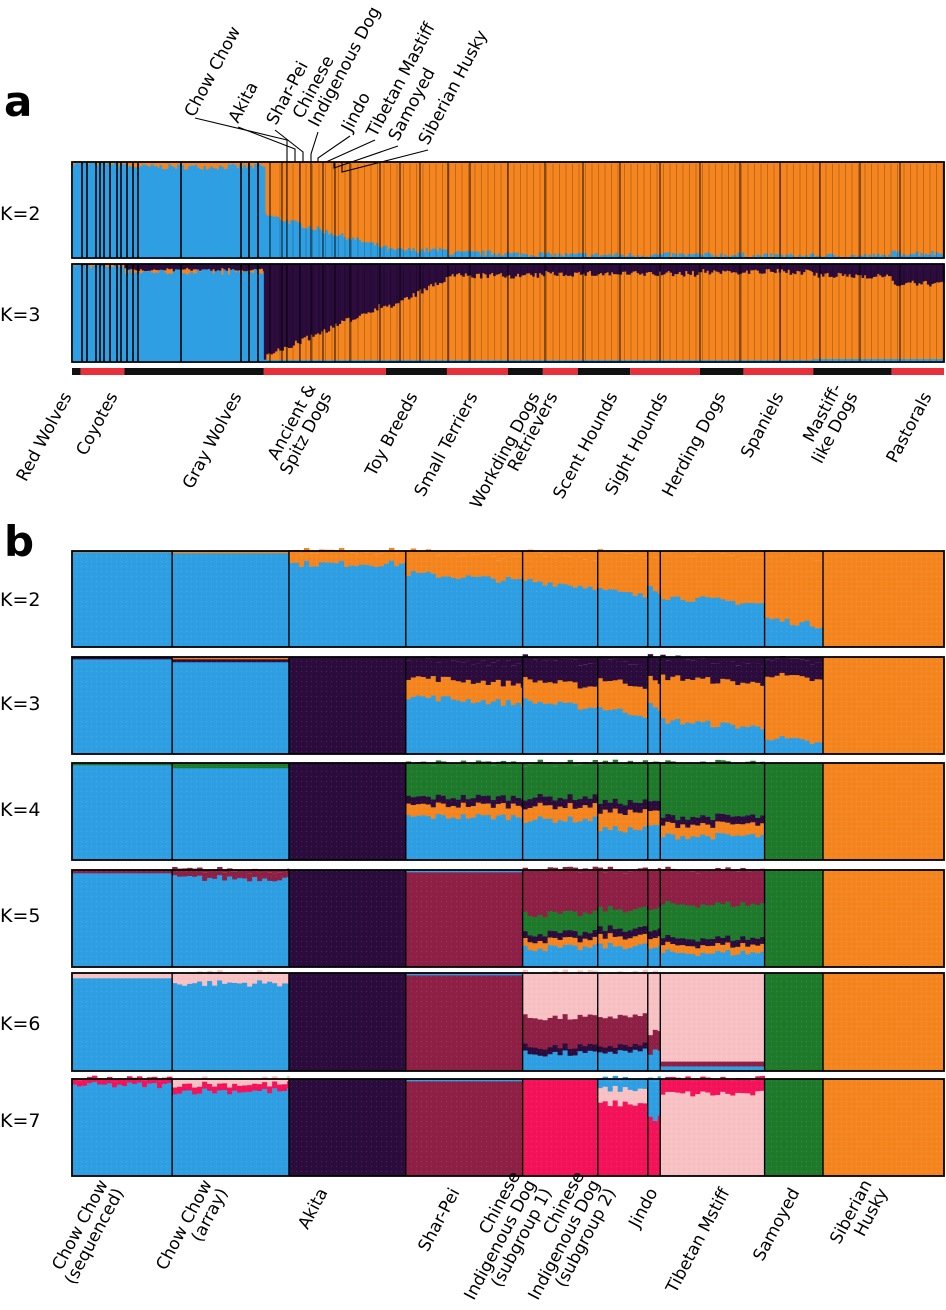 The height and width of the screenshot is (1310, 946). I want to click on panel-a-group-label: Gray Wolves, so click(213, 440).